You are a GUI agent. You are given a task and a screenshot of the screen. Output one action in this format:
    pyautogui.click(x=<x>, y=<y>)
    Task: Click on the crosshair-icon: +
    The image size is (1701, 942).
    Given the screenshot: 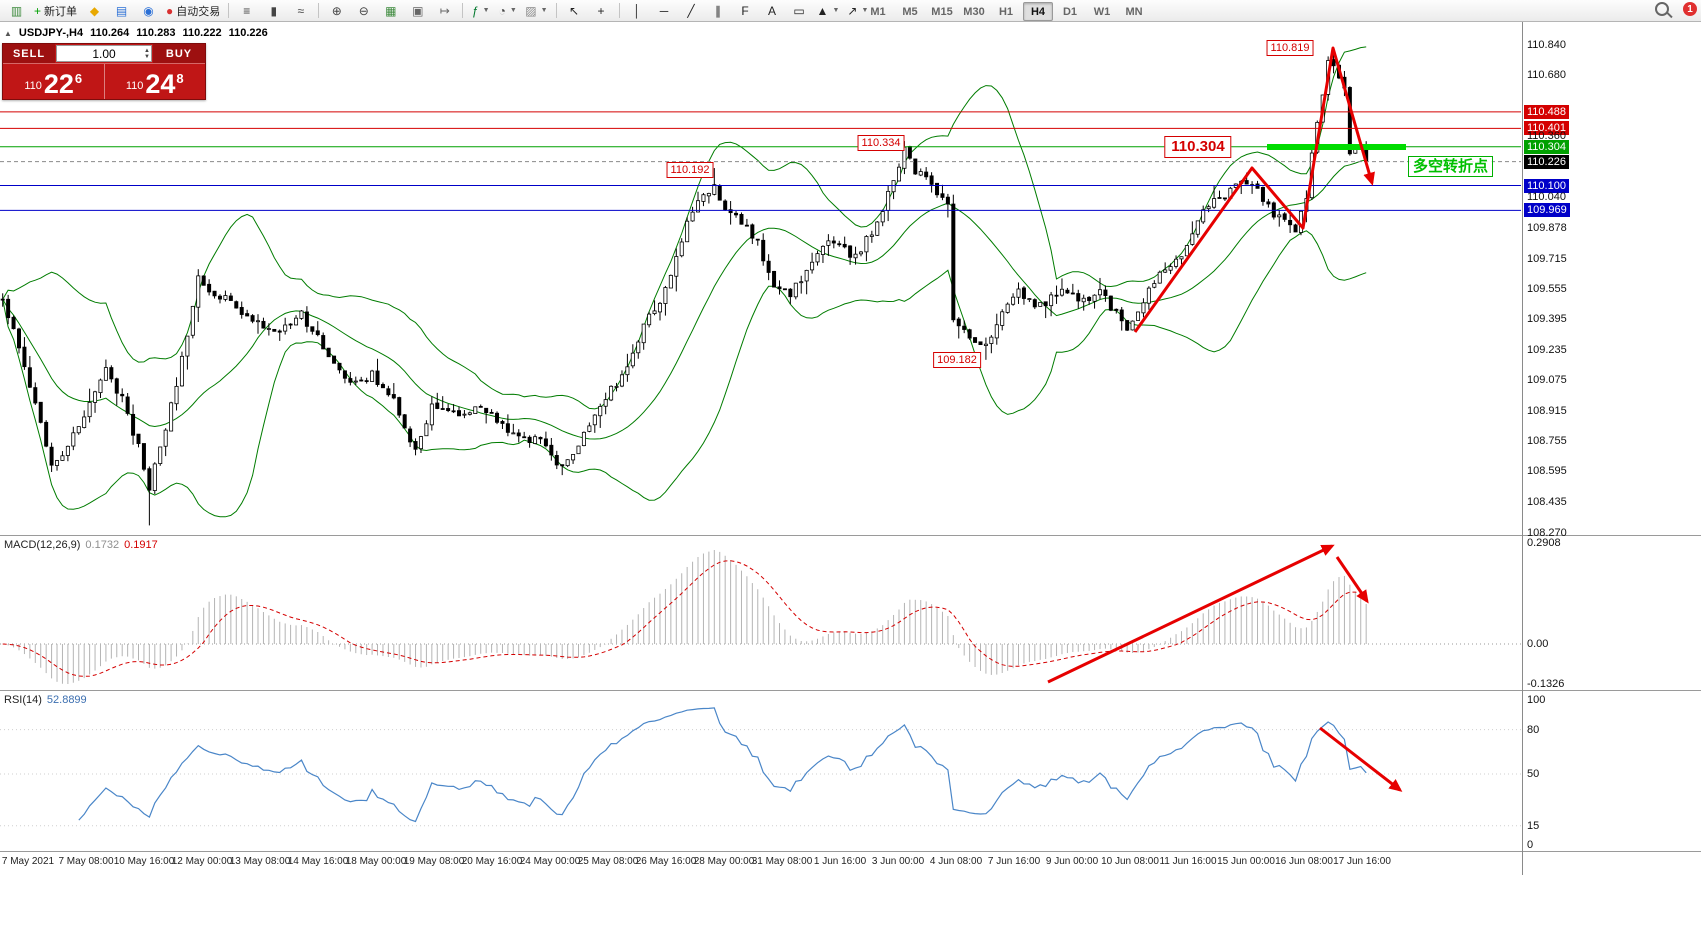 What is the action you would take?
    pyautogui.click(x=601, y=11)
    